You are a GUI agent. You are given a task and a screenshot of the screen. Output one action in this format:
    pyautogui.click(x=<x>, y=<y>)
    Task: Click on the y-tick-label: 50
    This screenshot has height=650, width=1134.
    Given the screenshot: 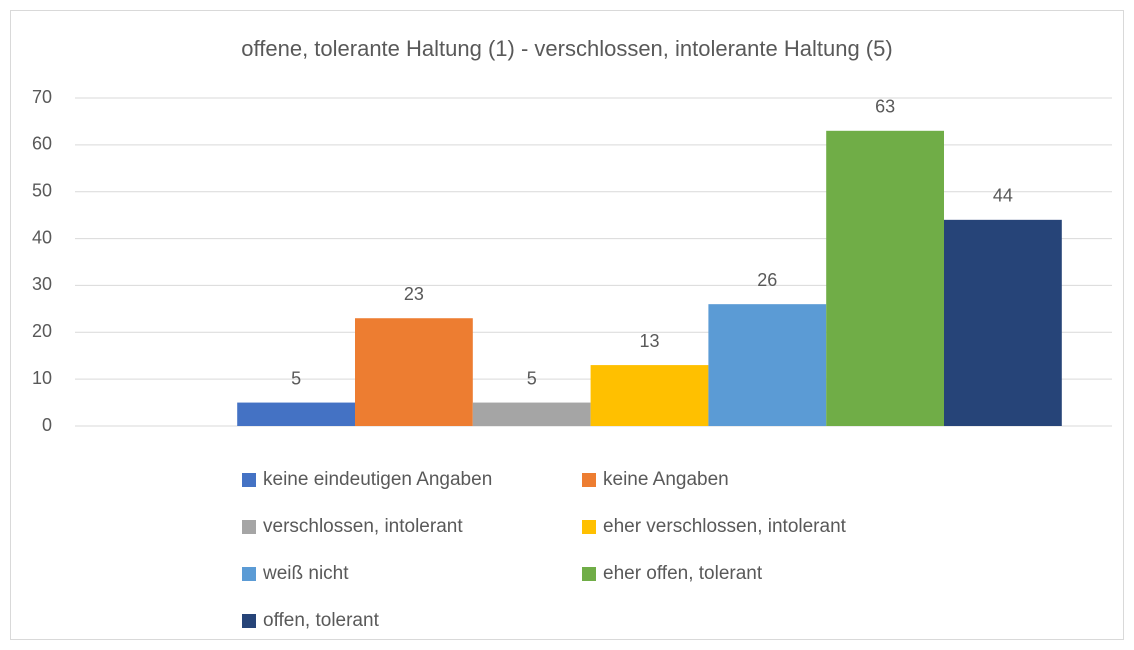 What is the action you would take?
    pyautogui.click(x=42, y=190)
    